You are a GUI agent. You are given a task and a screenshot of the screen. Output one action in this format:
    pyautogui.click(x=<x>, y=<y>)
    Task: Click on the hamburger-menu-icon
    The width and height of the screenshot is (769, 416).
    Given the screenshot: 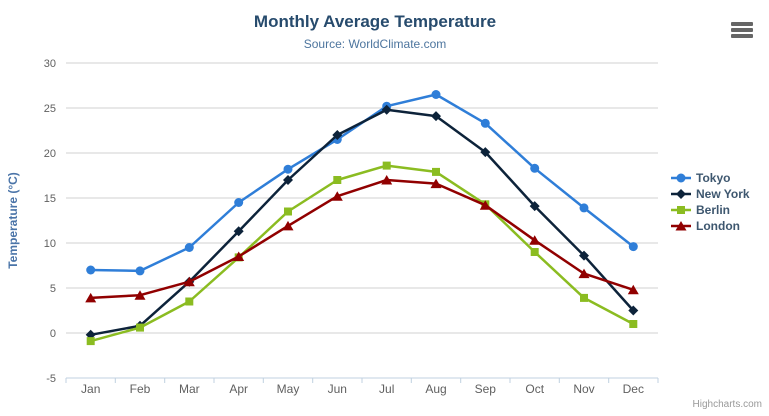 What is the action you would take?
    pyautogui.click(x=742, y=30)
    